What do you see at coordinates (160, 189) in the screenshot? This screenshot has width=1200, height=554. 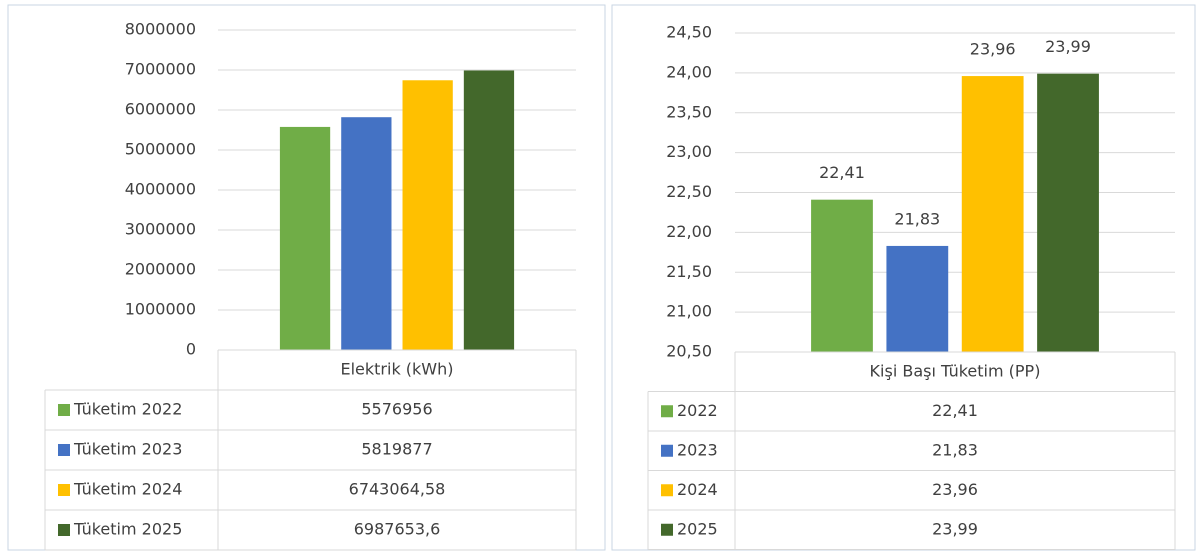 I see `y-tick-label: 4000000` at bounding box center [160, 189].